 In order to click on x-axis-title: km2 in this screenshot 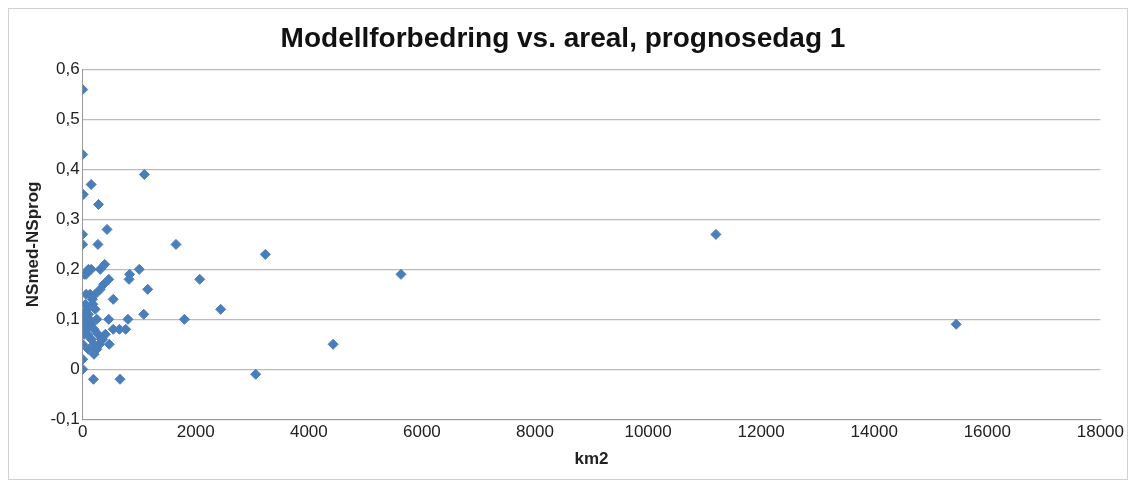, I will do `click(591, 459)`.